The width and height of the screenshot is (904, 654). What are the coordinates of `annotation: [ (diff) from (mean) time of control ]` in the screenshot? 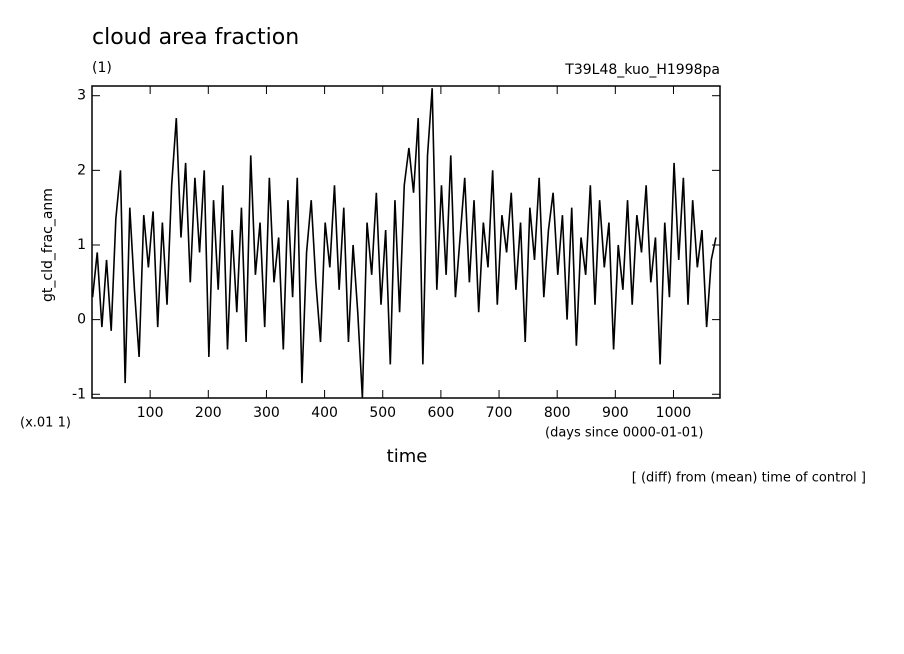 It's located at (749, 478).